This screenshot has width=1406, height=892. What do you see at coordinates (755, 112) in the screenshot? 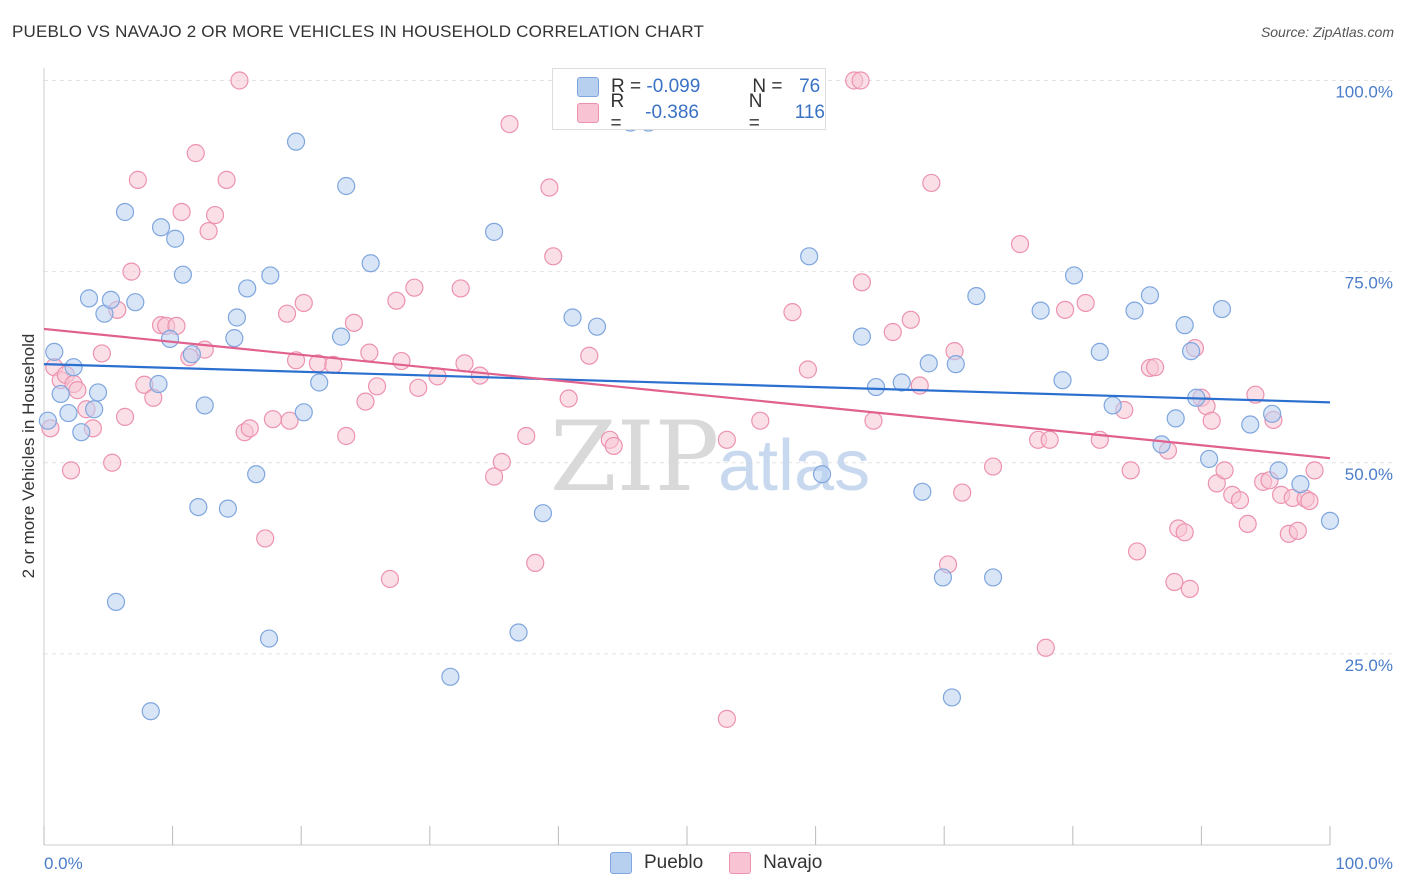
I see `navajo-n-label: N =` at bounding box center [755, 112].